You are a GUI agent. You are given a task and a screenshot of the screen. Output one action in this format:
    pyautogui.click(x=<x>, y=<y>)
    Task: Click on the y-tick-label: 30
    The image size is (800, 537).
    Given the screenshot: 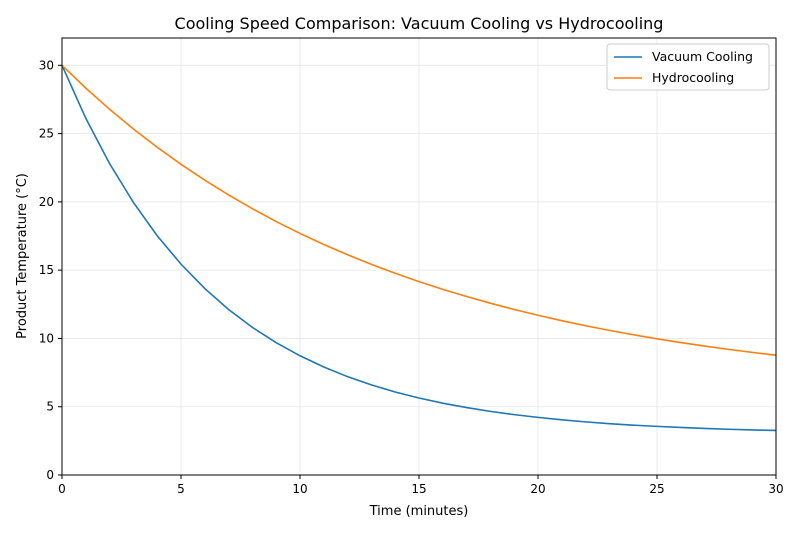 What is the action you would take?
    pyautogui.click(x=46, y=65)
    